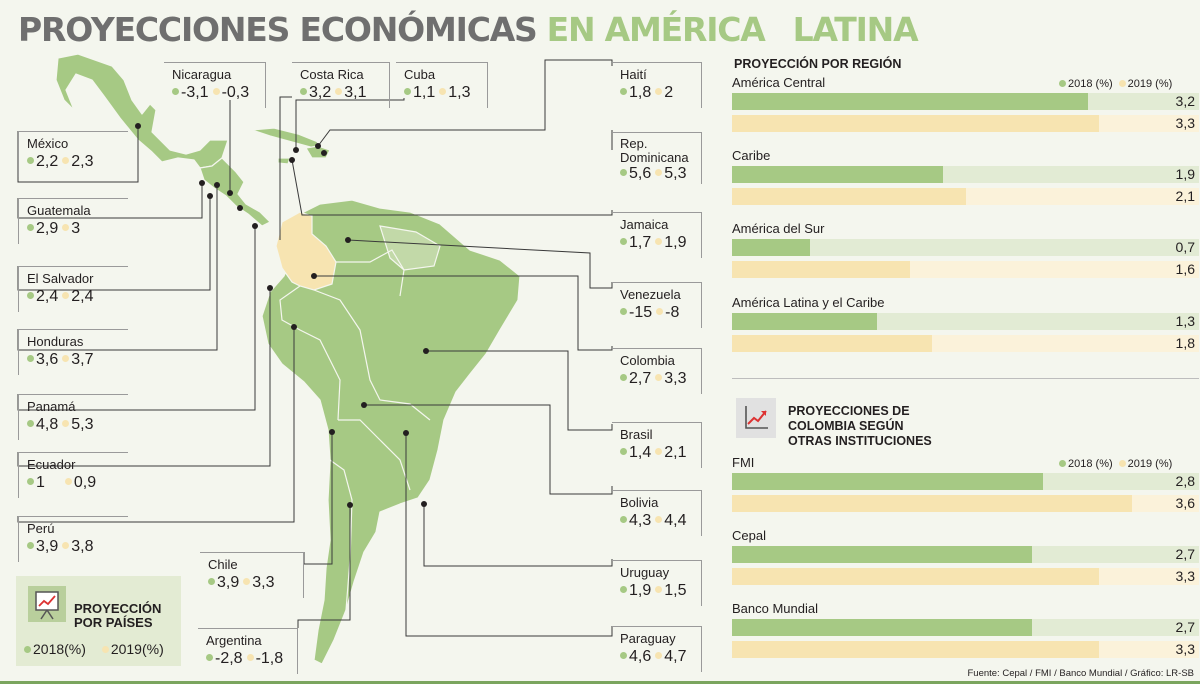 This screenshot has height=684, width=1200. Describe the element at coordinates (965, 174) in the screenshot. I see `bar-track-2018: 1,9` at that location.